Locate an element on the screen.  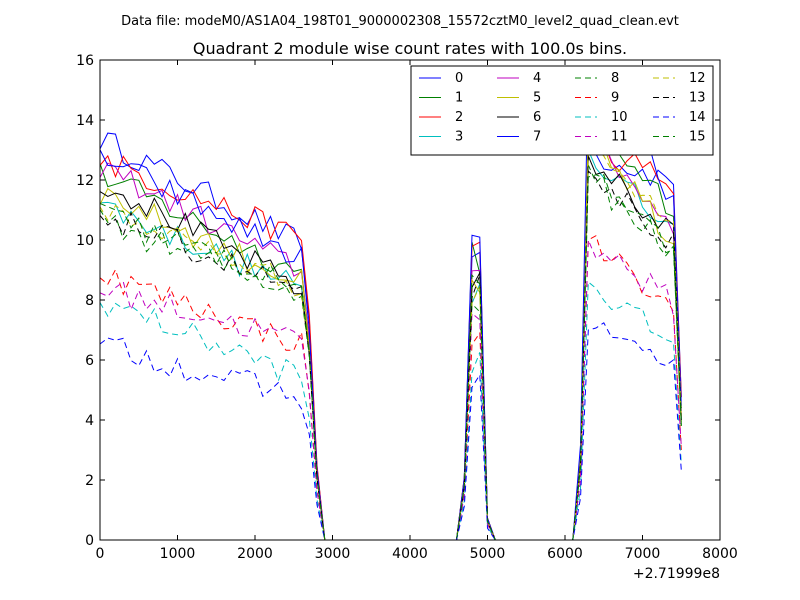
x-tick-label: 0 is located at coordinates (100, 554).